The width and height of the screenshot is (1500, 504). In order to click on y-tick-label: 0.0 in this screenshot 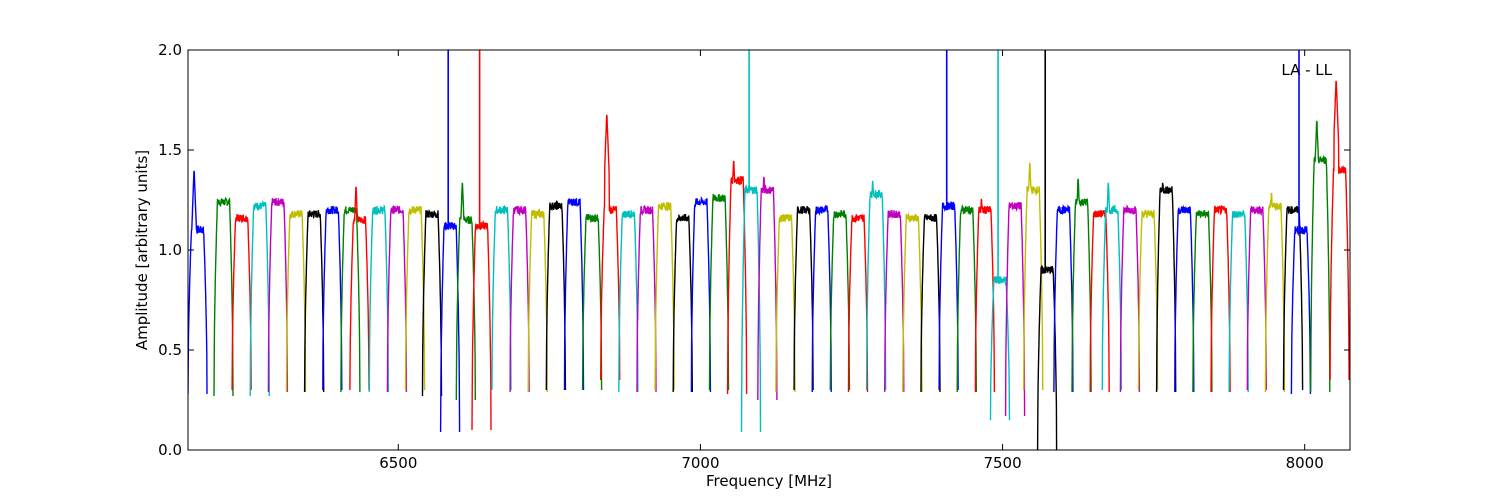, I will do `click(170, 450)`.